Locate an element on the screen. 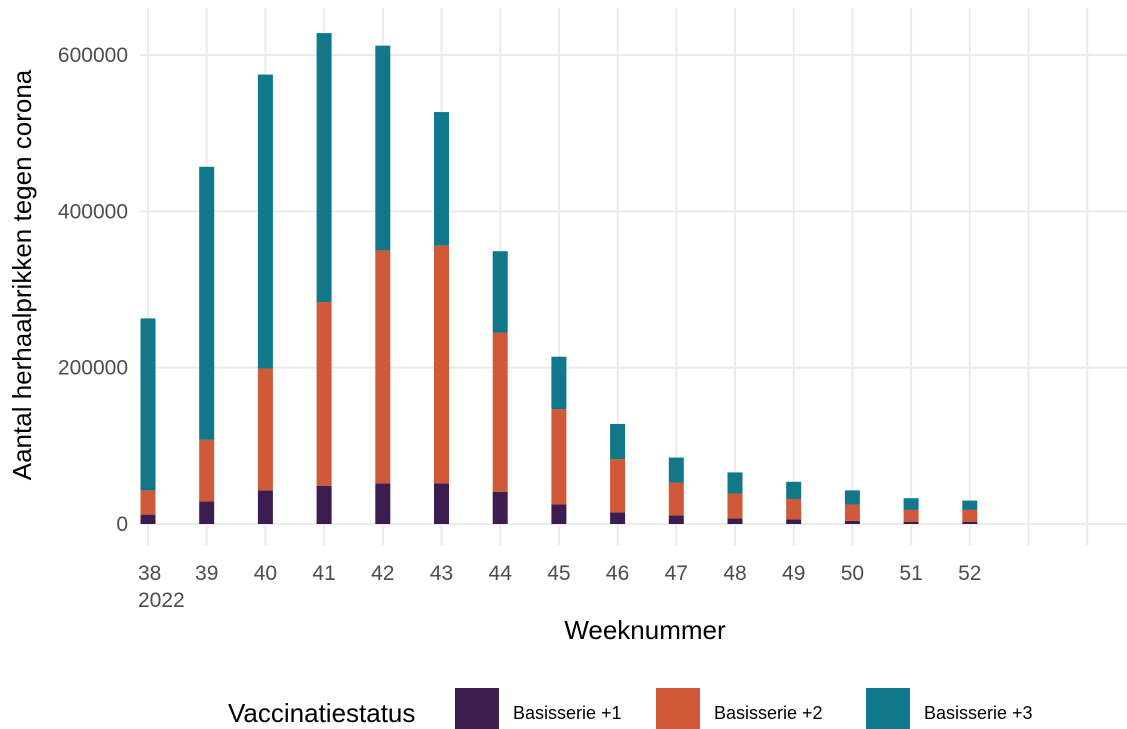 The height and width of the screenshot is (729, 1127). x-tick-label: 39 is located at coordinates (206, 573).